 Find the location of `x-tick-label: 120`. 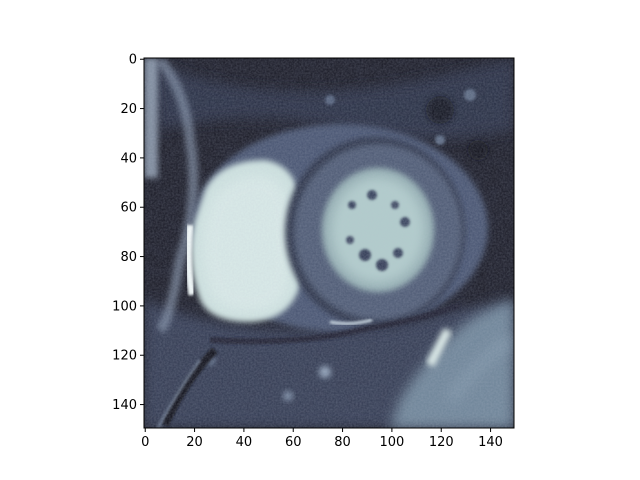

x-tick-label: 120 is located at coordinates (441, 442).